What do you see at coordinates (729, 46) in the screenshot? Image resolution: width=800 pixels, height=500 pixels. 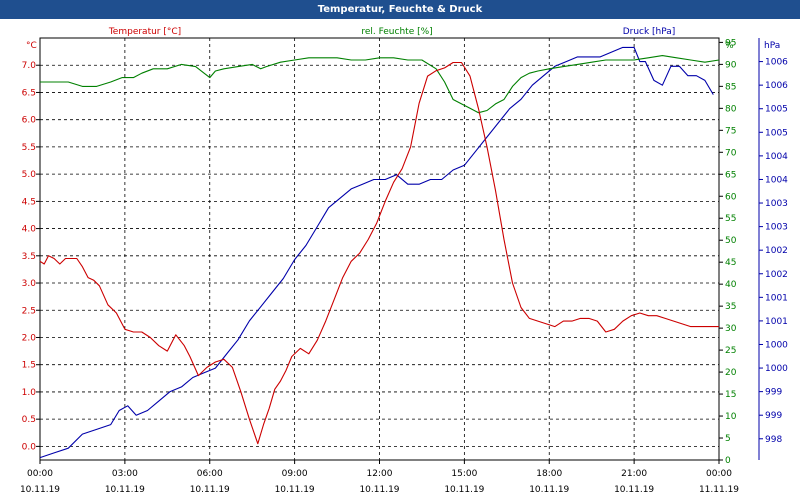 I see `hum-axis-unit: %` at bounding box center [729, 46].